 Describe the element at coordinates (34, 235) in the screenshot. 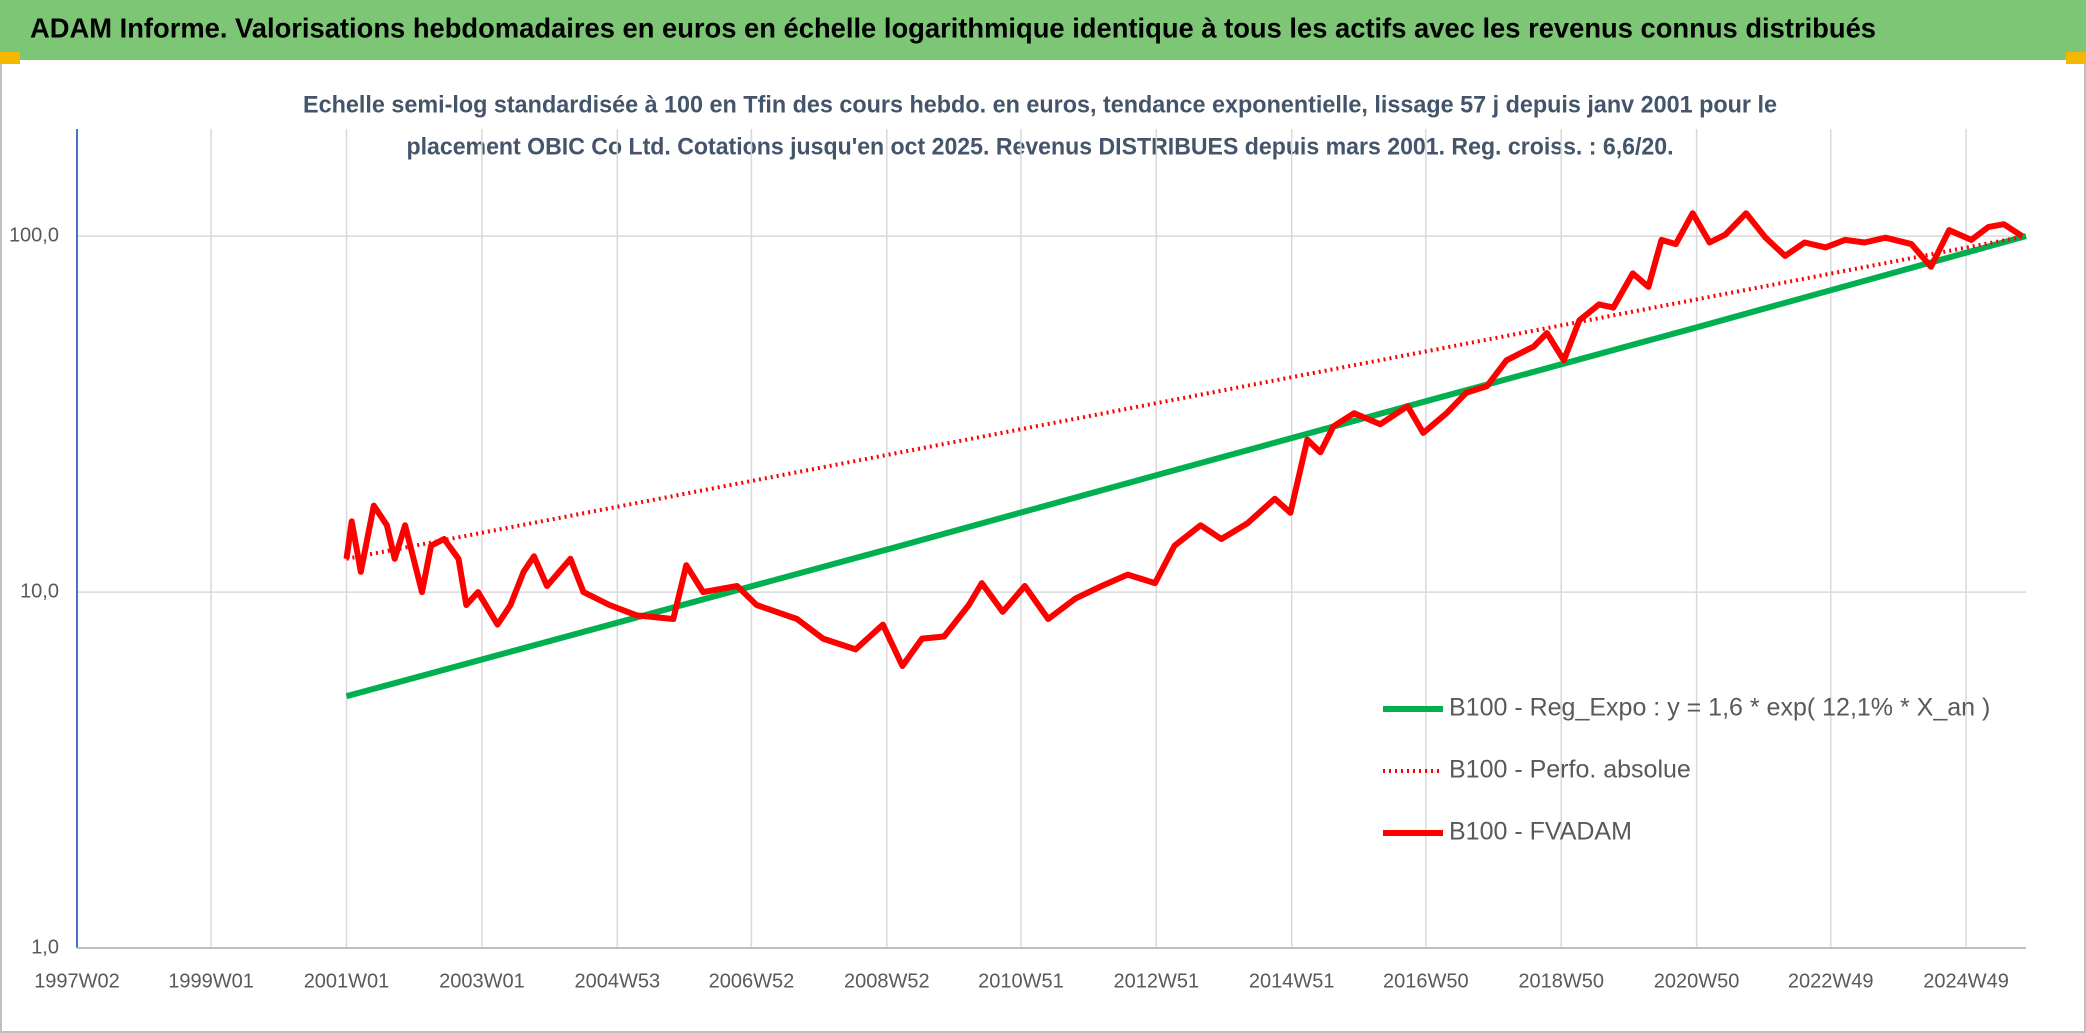

I see `y-tick-label: 100,0` at that location.